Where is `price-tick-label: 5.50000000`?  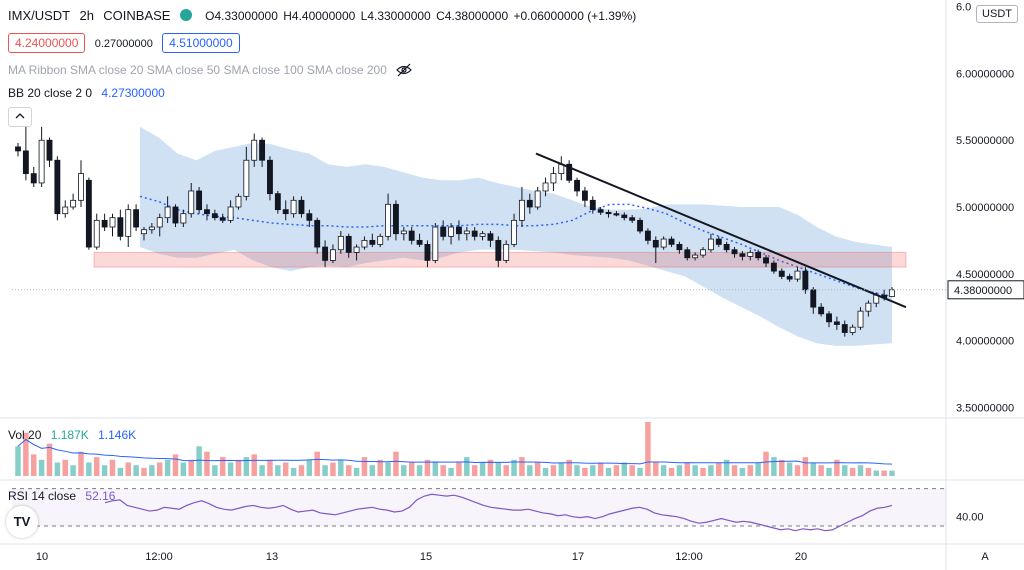 price-tick-label: 5.50000000 is located at coordinates (985, 141).